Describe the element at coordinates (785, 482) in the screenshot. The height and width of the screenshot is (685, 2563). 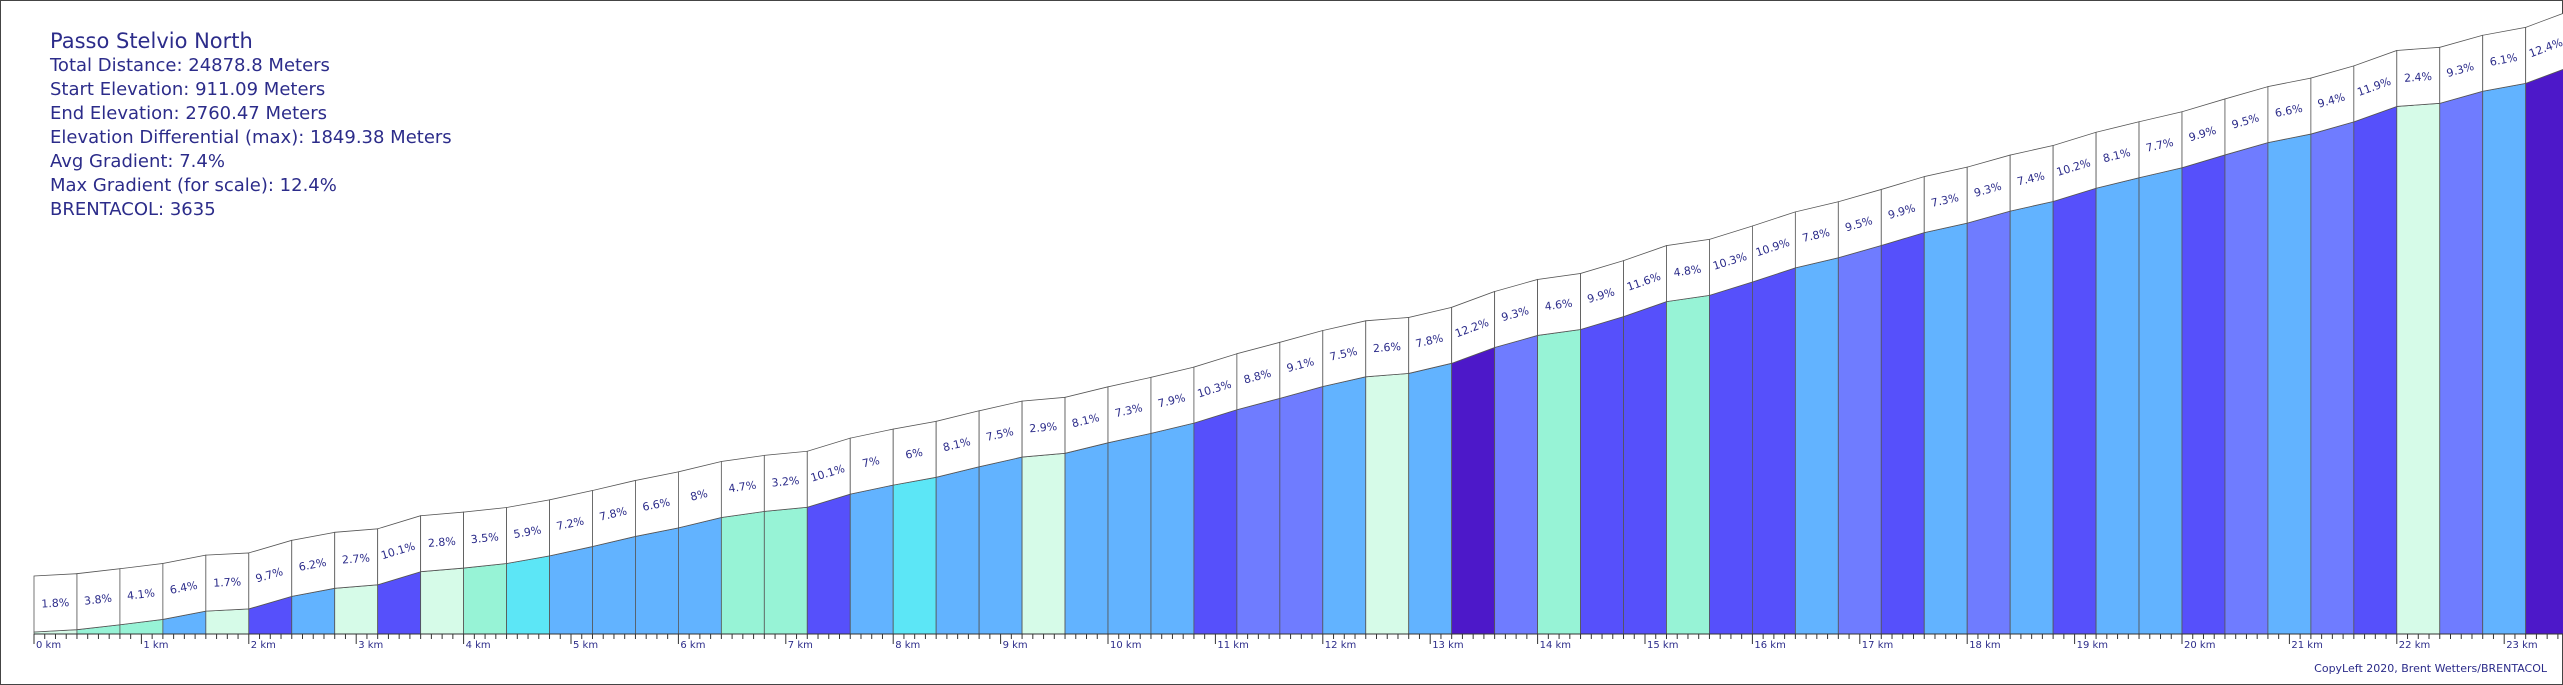
I see `gradient-label: 3.2%` at that location.